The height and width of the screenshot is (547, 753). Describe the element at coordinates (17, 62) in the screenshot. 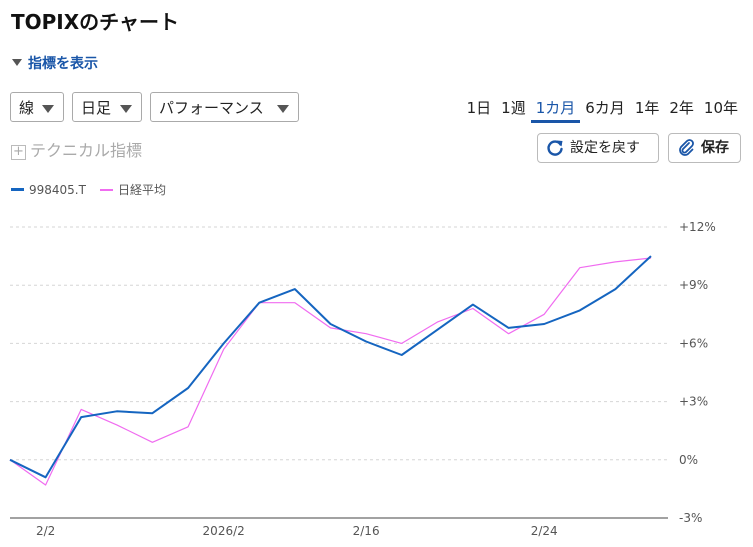

I see `triangle-down-icon` at that location.